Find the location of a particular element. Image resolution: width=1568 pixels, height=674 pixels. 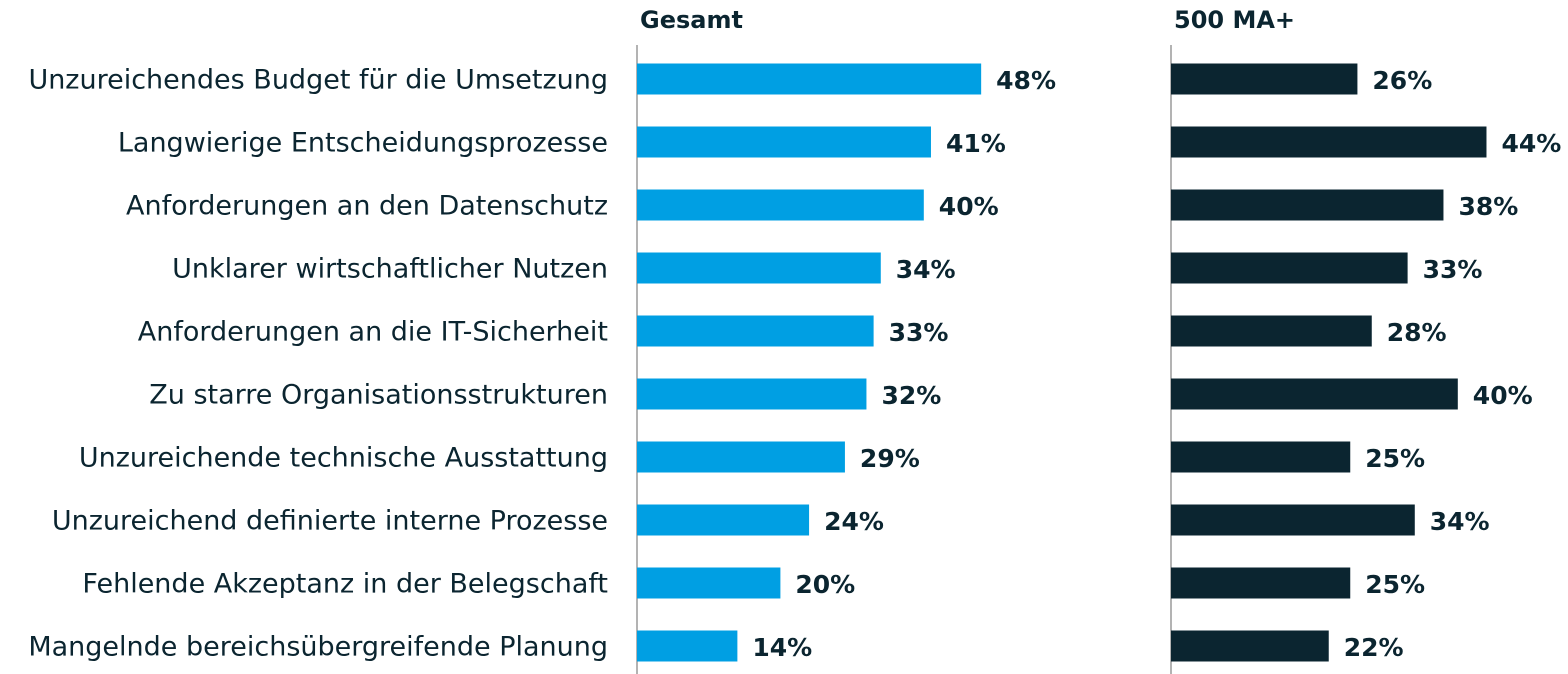

value-label: 38% is located at coordinates (1488, 206).